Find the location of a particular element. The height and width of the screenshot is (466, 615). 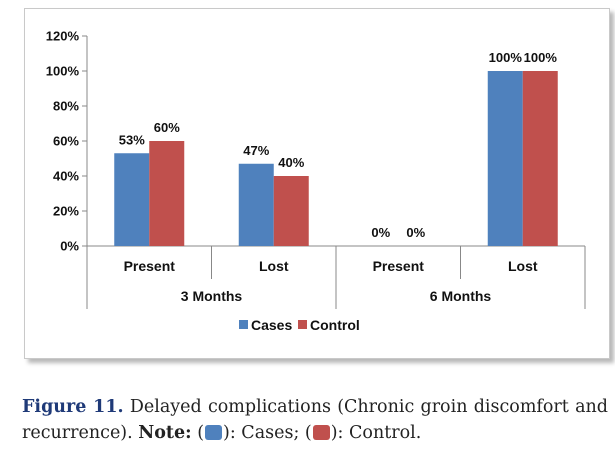

legend-swatch-cases is located at coordinates (243, 324).